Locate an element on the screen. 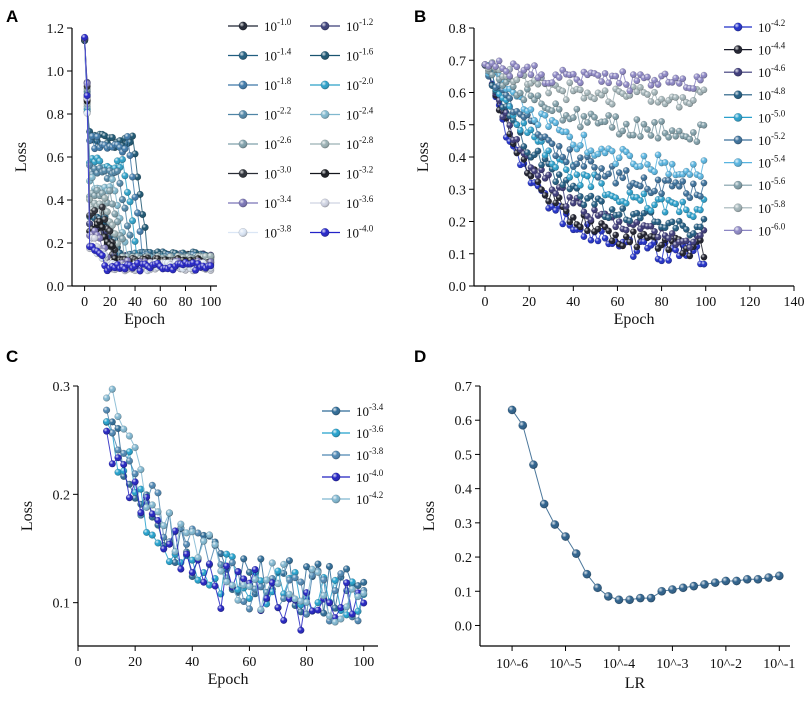 The image size is (809, 701). panel-b-x-tick-label: 60 is located at coordinates (617, 302).